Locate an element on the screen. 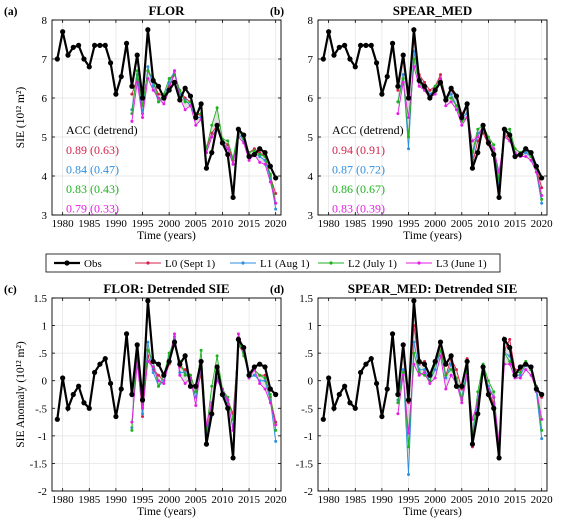 The width and height of the screenshot is (567, 526). legend-label: L0 (Sept 1) is located at coordinates (190, 264).